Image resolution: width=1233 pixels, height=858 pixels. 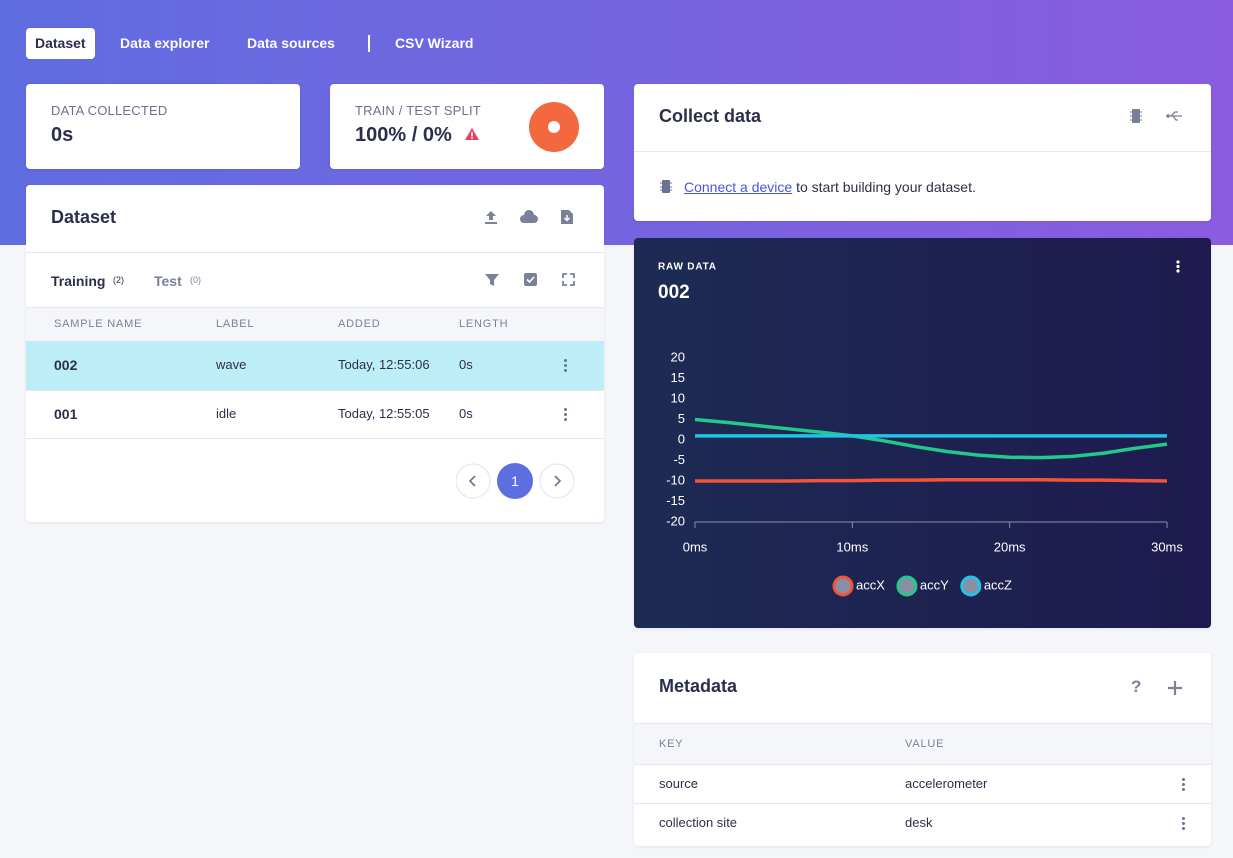 What do you see at coordinates (484, 324) in the screenshot?
I see `column-header: LENGTH` at bounding box center [484, 324].